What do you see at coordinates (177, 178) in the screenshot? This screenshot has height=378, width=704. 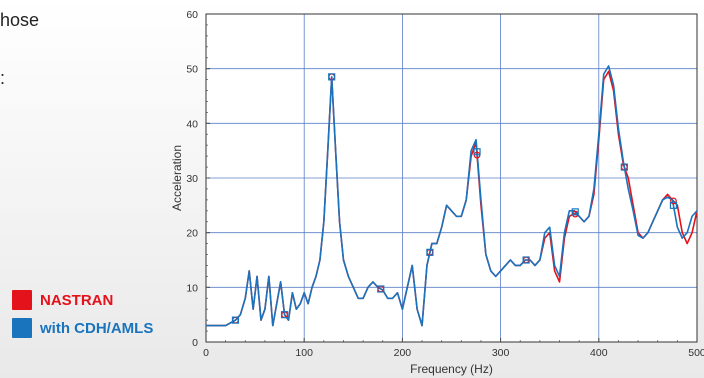 I see `y-axis-title: Acceleration` at bounding box center [177, 178].